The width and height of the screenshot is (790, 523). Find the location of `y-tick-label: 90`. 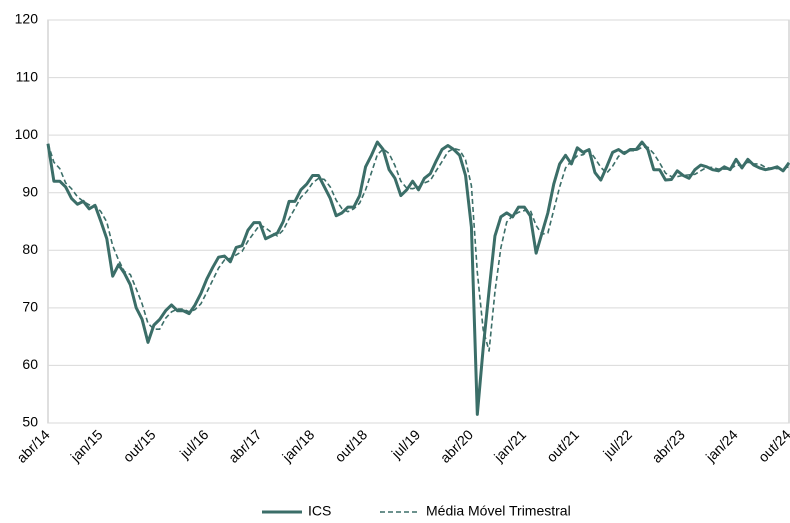

y-tick-label: 90 is located at coordinates (30, 191).